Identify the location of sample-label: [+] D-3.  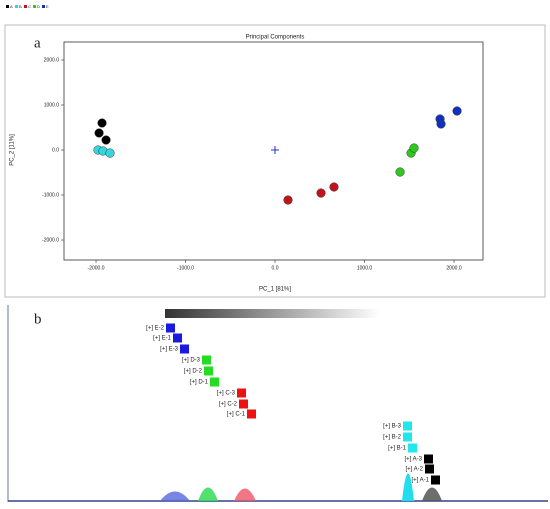
(191, 361).